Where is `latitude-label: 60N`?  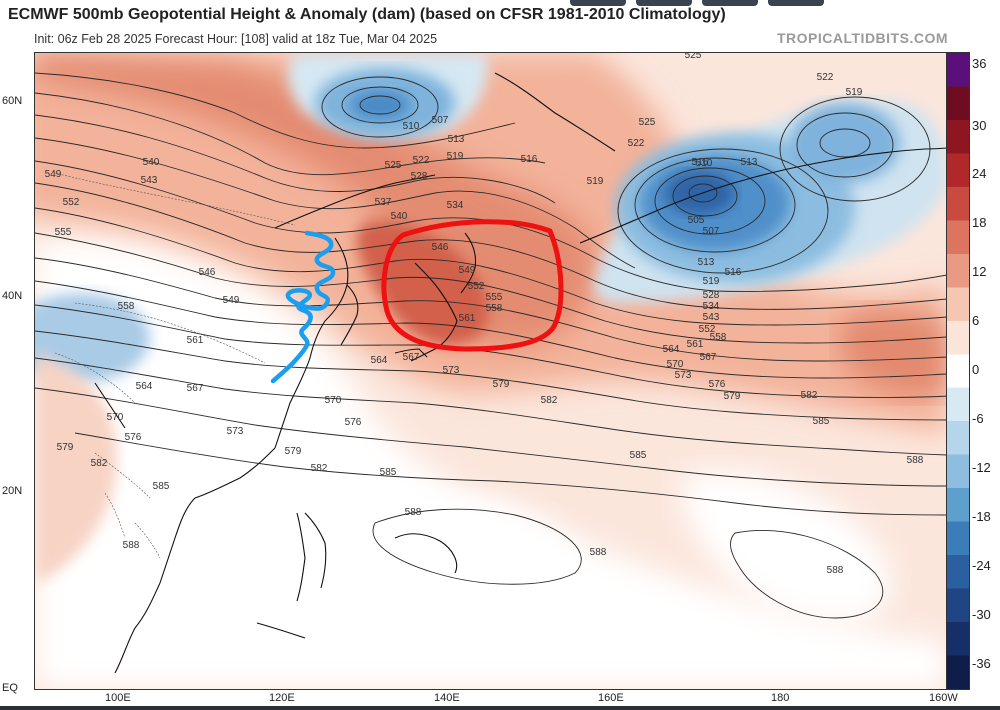
latitude-label: 60N is located at coordinates (12, 101).